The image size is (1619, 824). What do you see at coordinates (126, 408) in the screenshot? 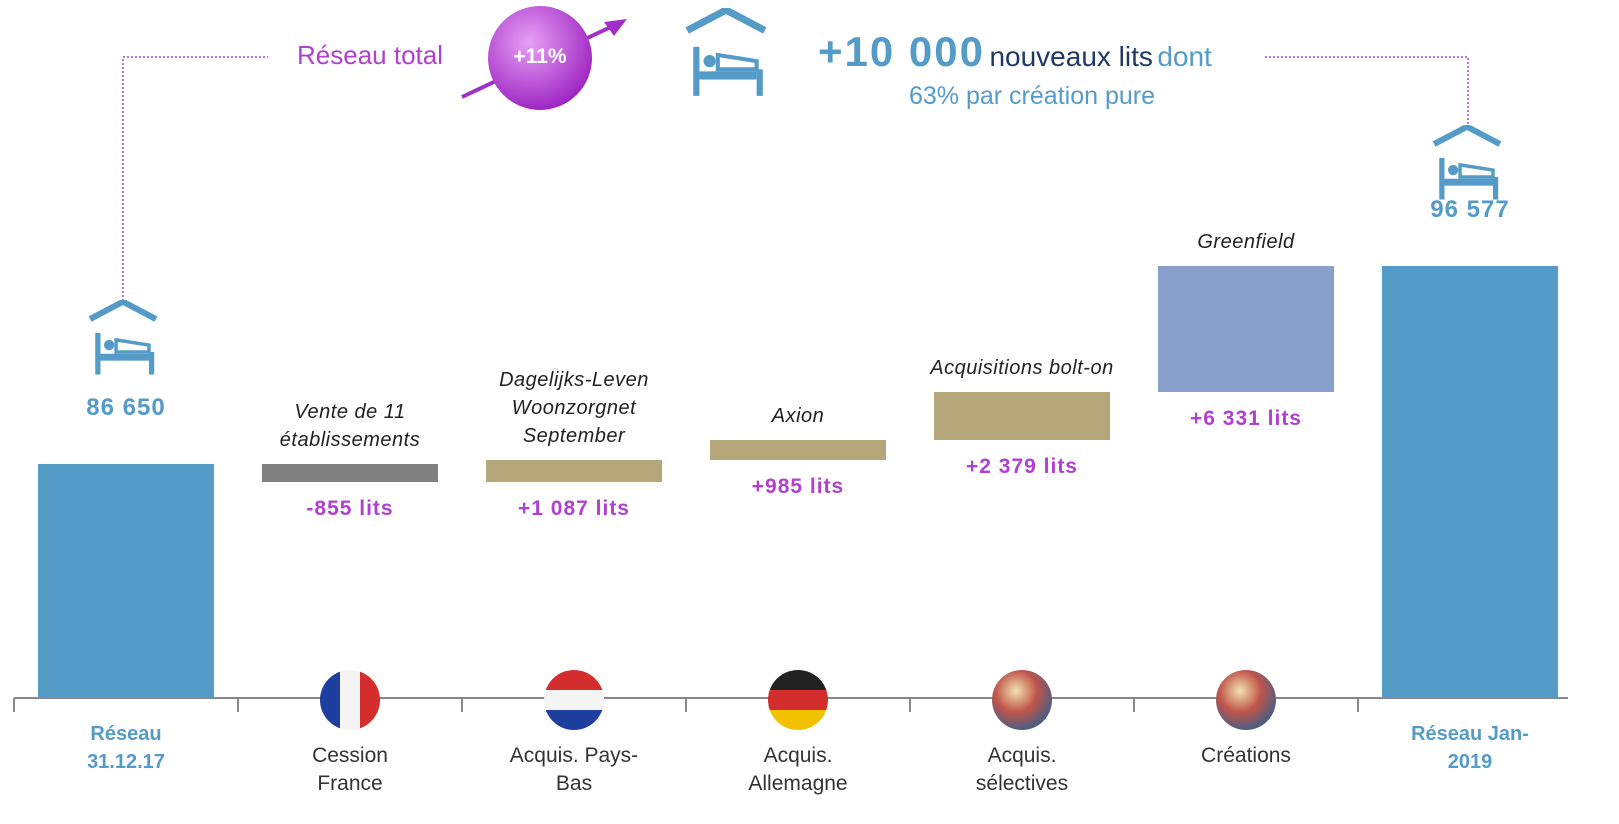
I see `value-label: 86 650` at bounding box center [126, 408].